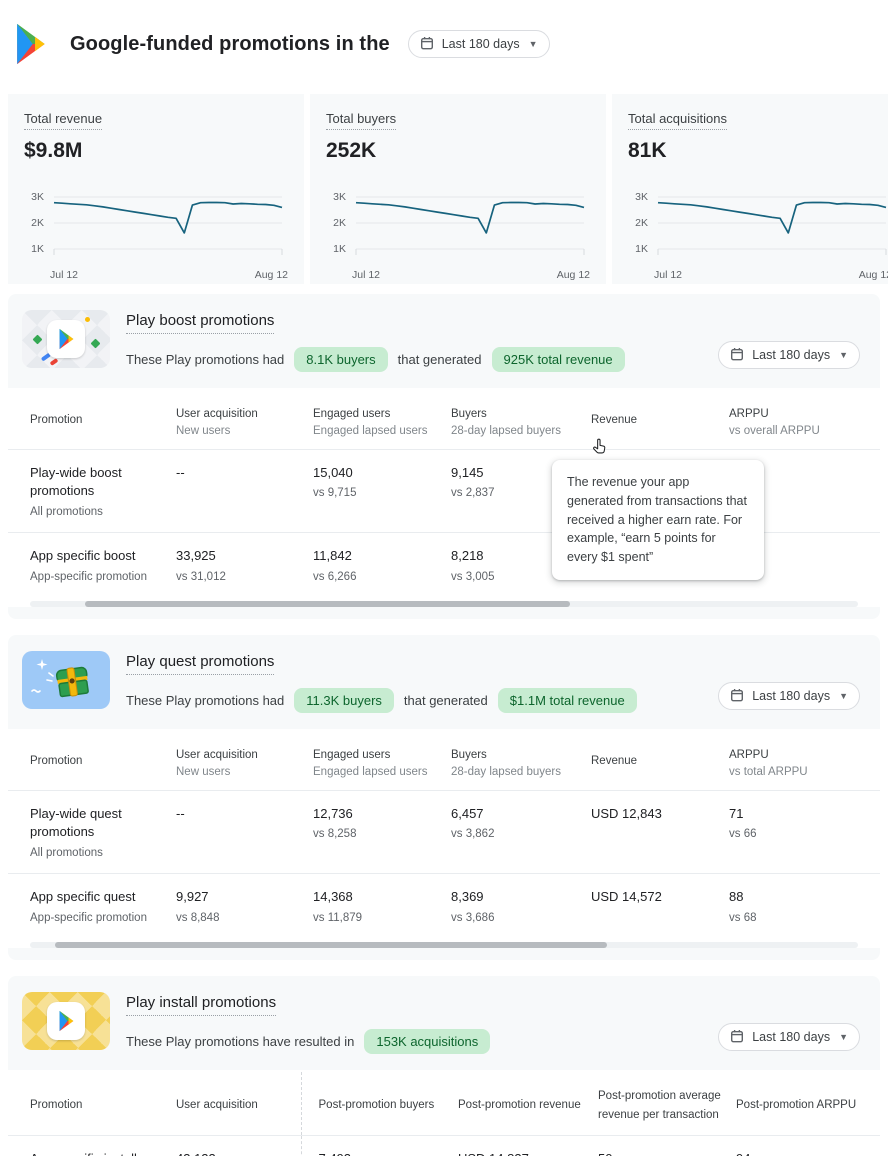  What do you see at coordinates (238, 1145) in the screenshot?
I see `cell-user-acquisition: 43,123` at bounding box center [238, 1145].